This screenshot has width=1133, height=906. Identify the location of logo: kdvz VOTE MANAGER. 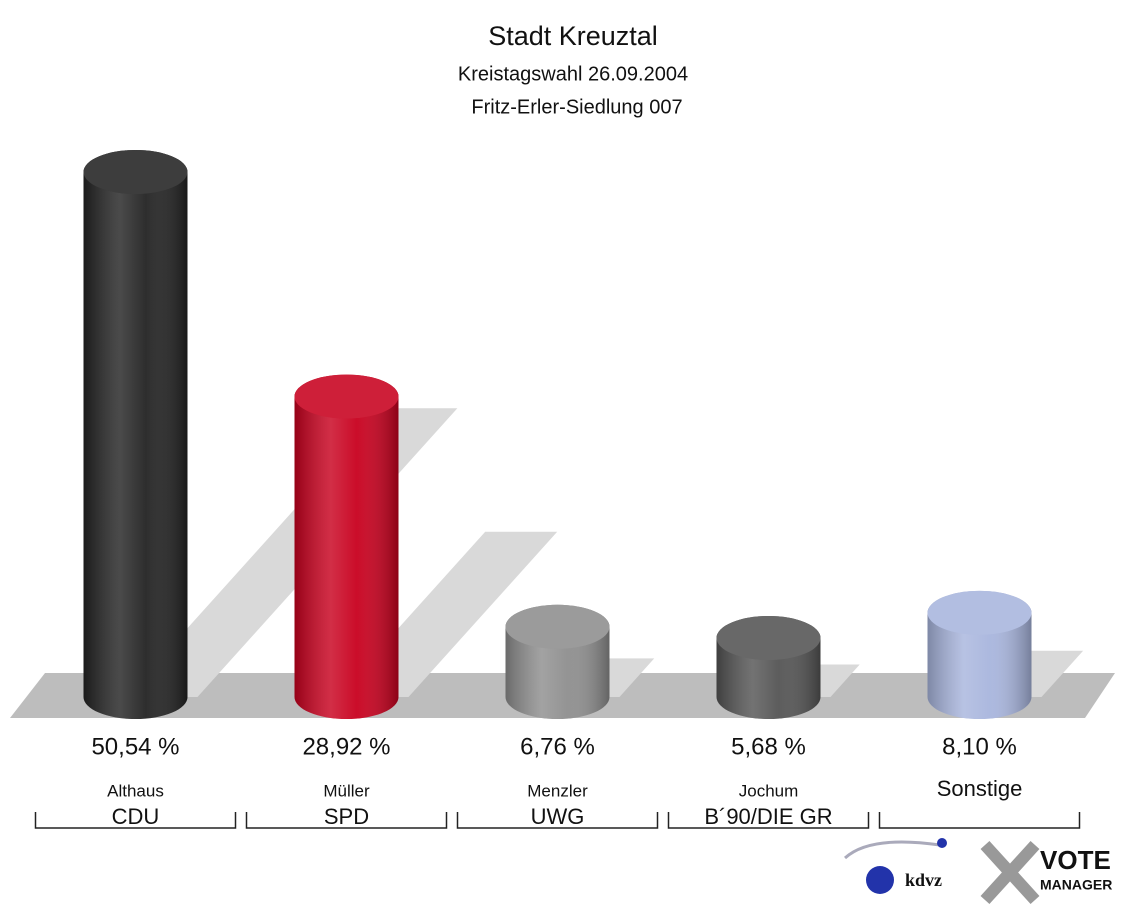
(977, 871).